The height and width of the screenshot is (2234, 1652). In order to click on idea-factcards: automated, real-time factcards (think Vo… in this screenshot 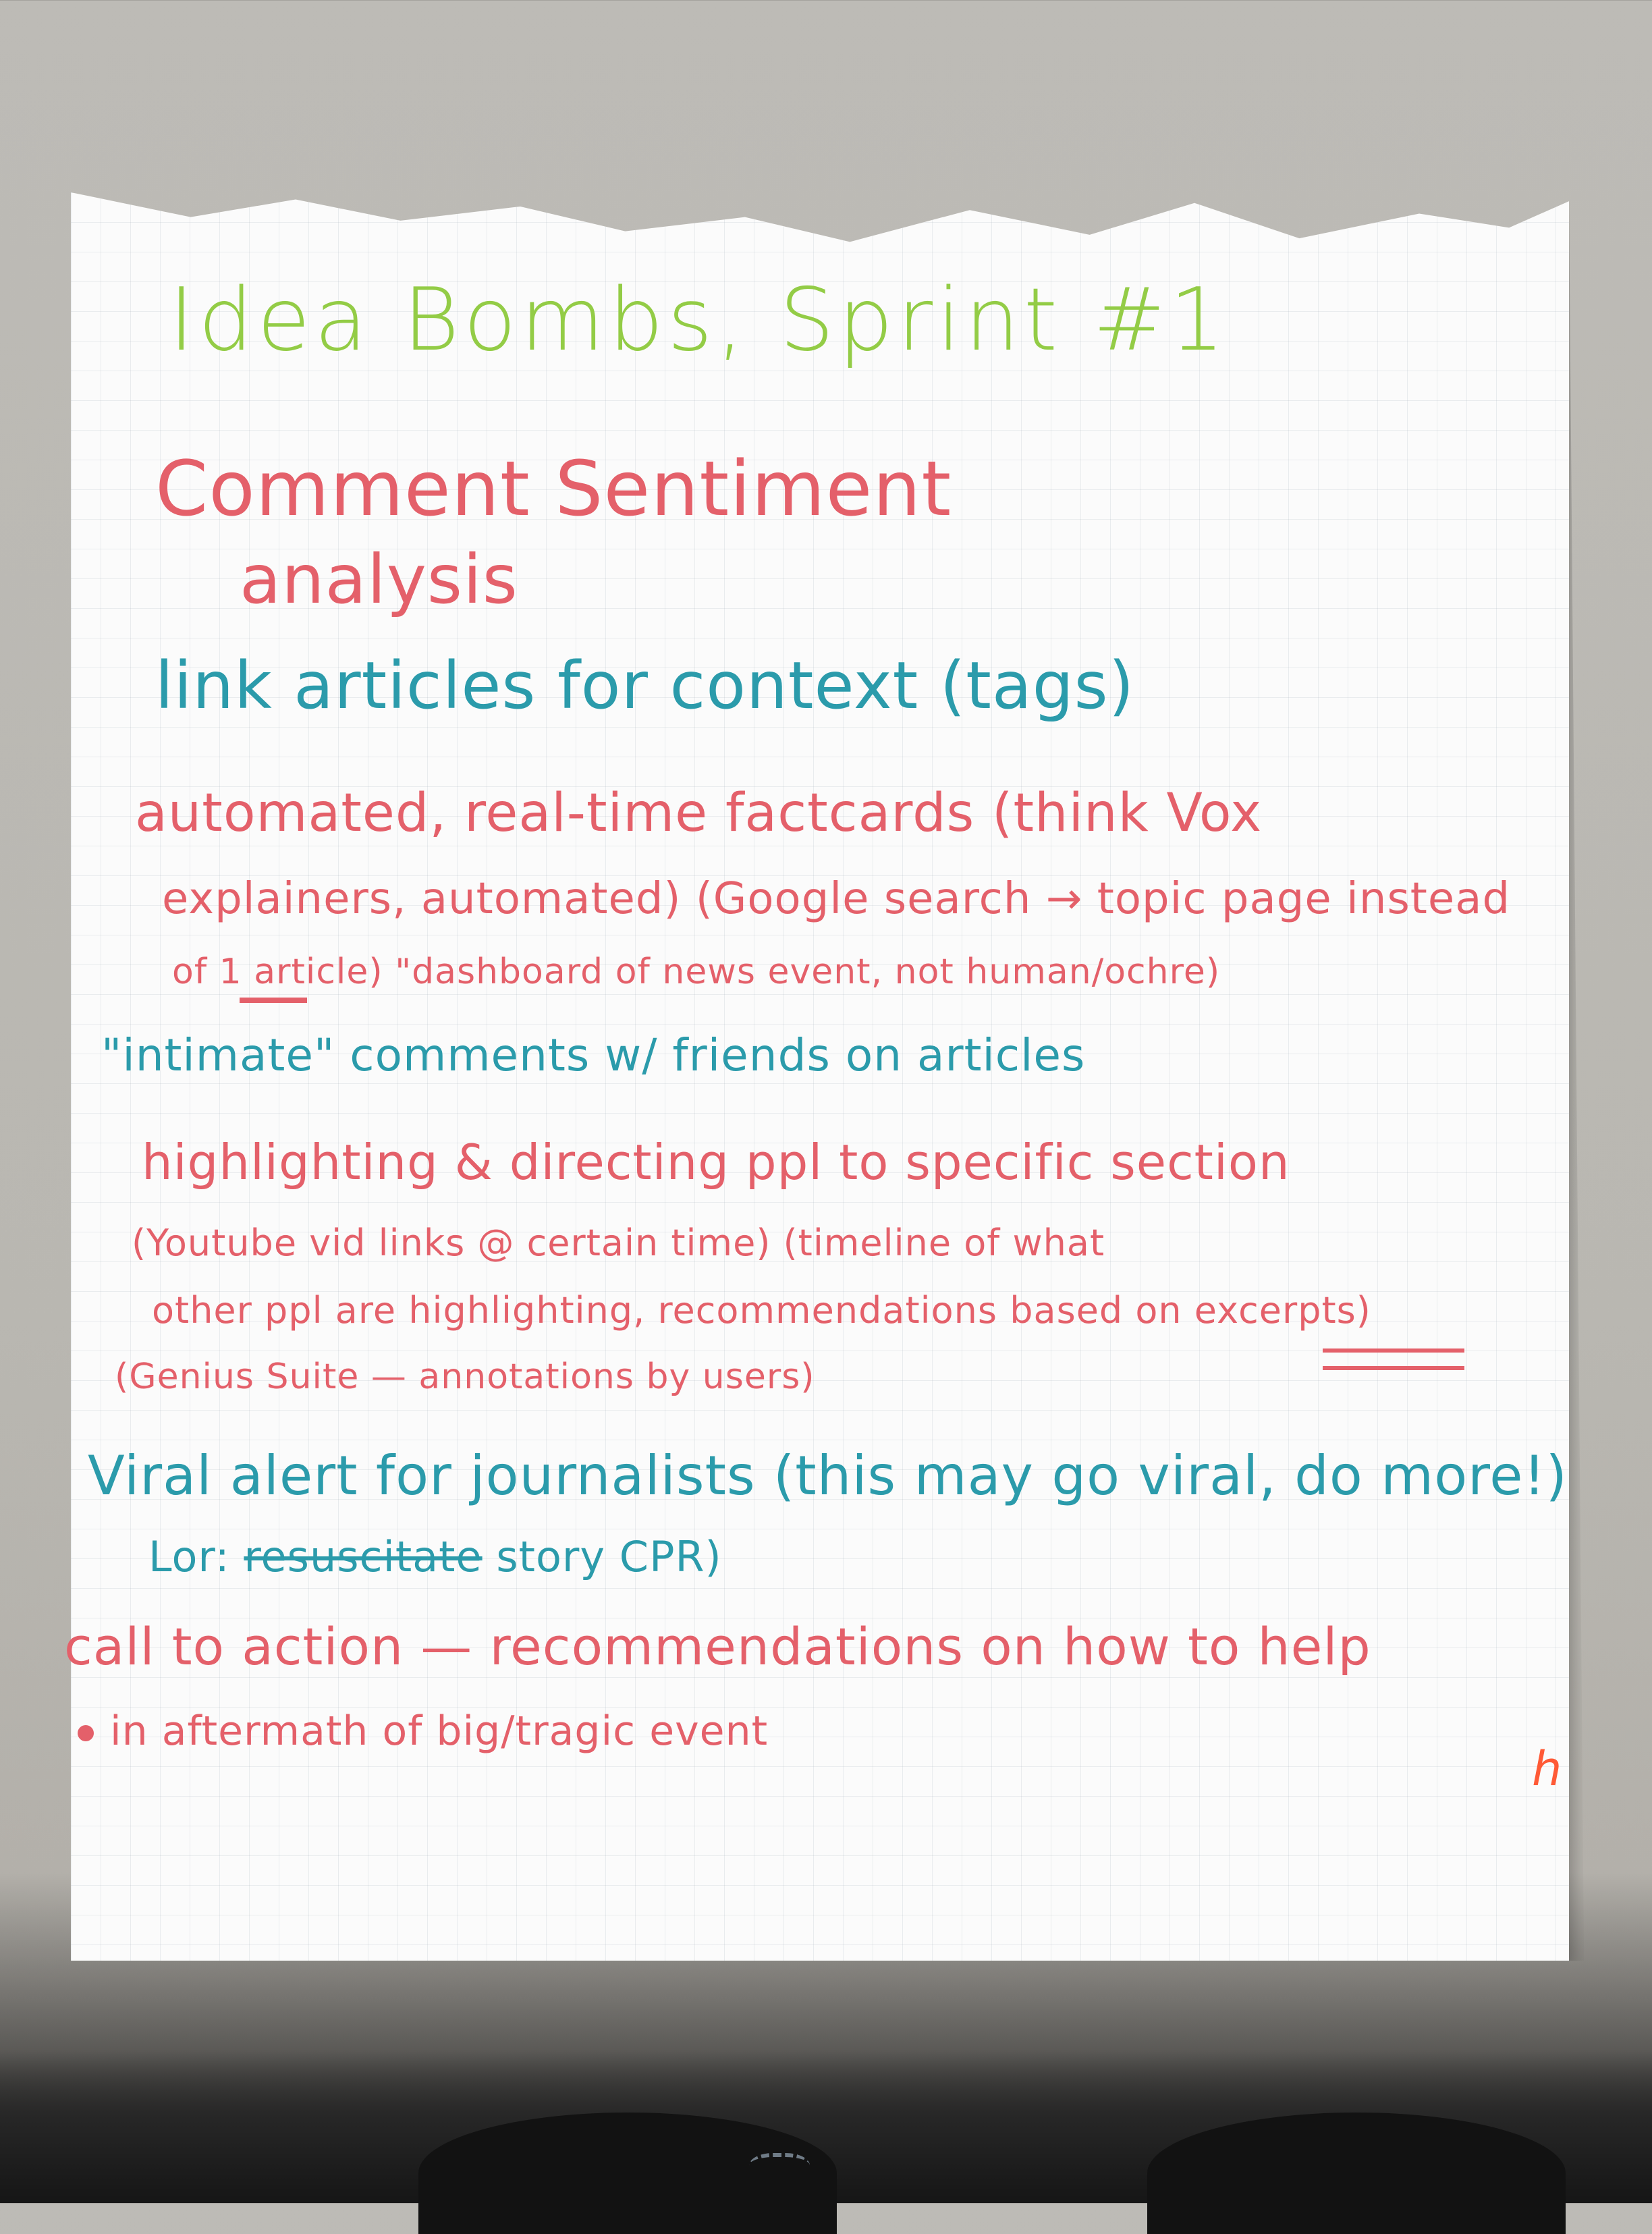, I will do `click(699, 813)`.